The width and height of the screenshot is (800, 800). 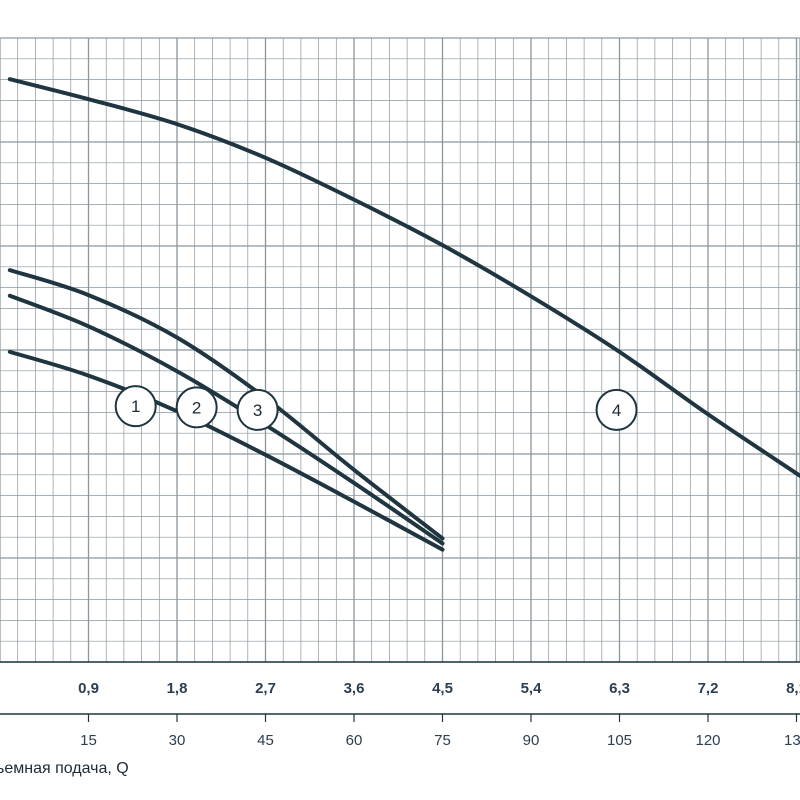 I want to click on curve-marker-label-1: 1, so click(x=135, y=406).